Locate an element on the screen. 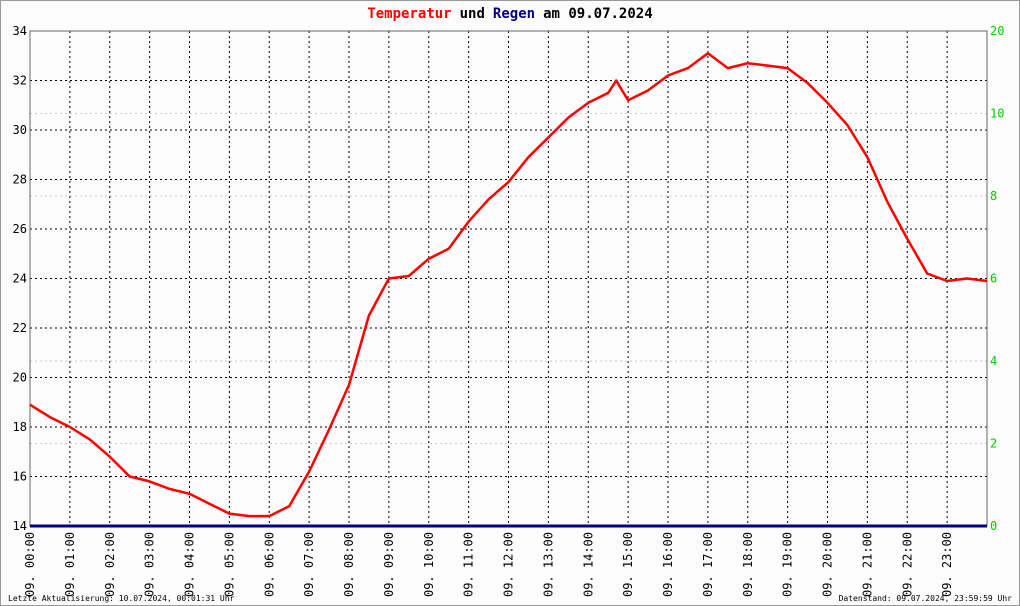 Image resolution: width=1020 pixels, height=606 pixels. x-tick-label: 09. 08:00 is located at coordinates (349, 564).